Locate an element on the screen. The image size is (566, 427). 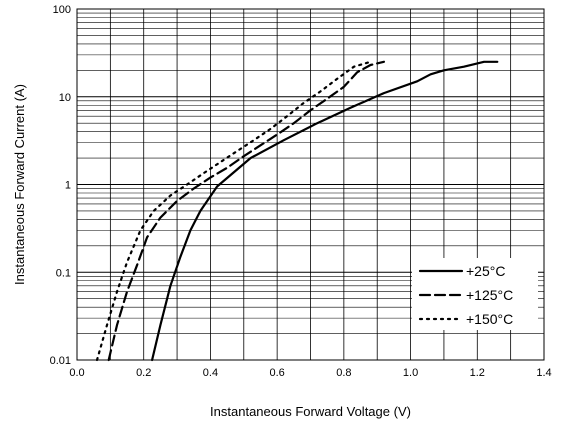
legend: +25°C +125°C +150°C is located at coordinates (475, 294).